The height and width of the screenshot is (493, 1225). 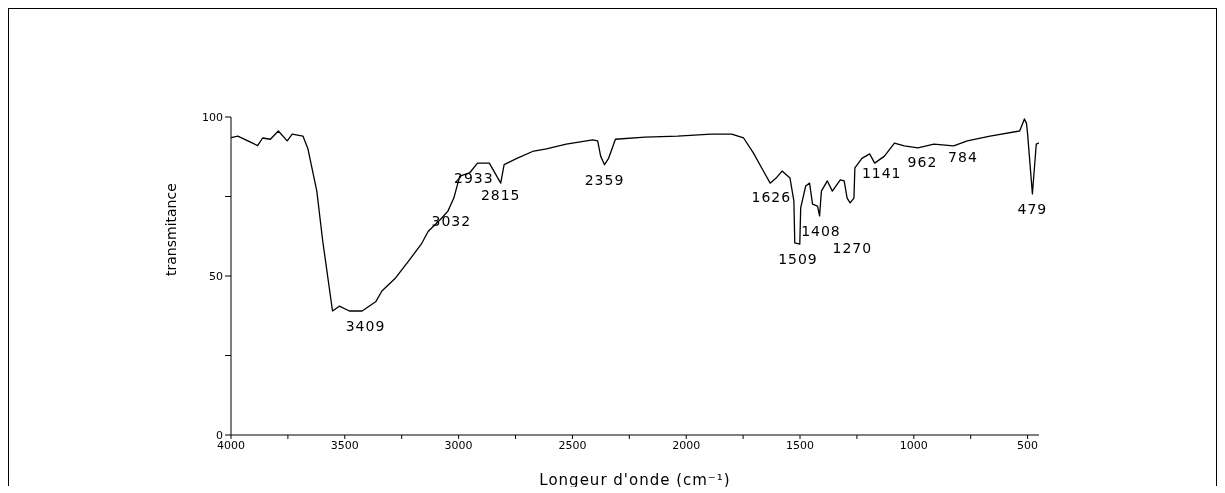 I want to click on annotation: 2359, so click(x=604, y=179).